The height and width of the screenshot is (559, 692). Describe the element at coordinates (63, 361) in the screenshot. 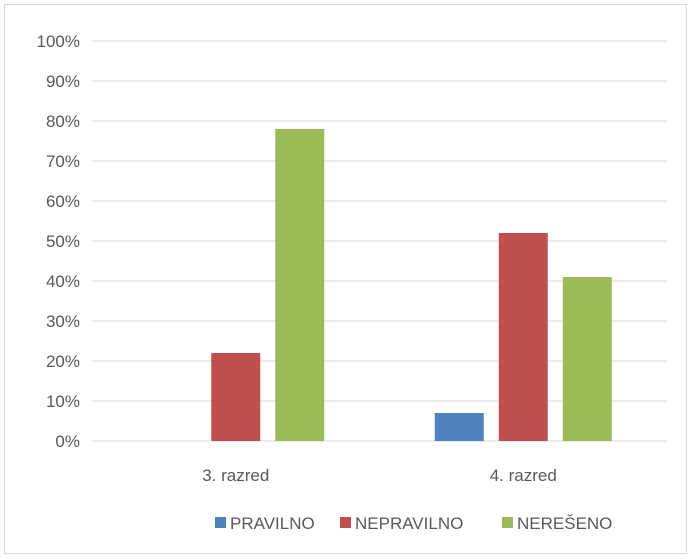

I see `y-tick-label: 20%` at that location.